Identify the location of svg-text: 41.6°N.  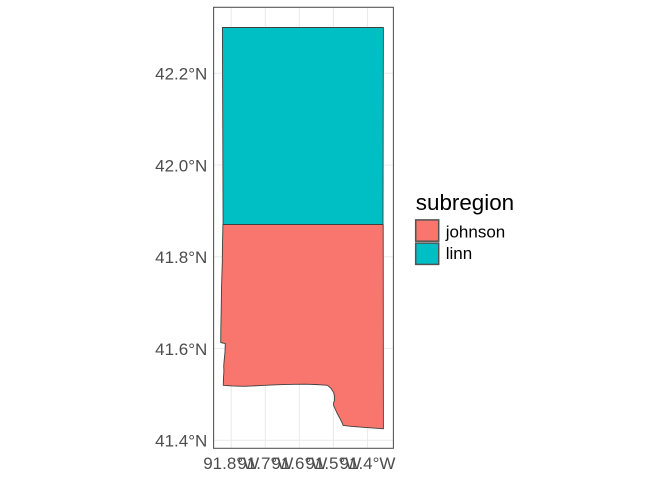
(181, 349).